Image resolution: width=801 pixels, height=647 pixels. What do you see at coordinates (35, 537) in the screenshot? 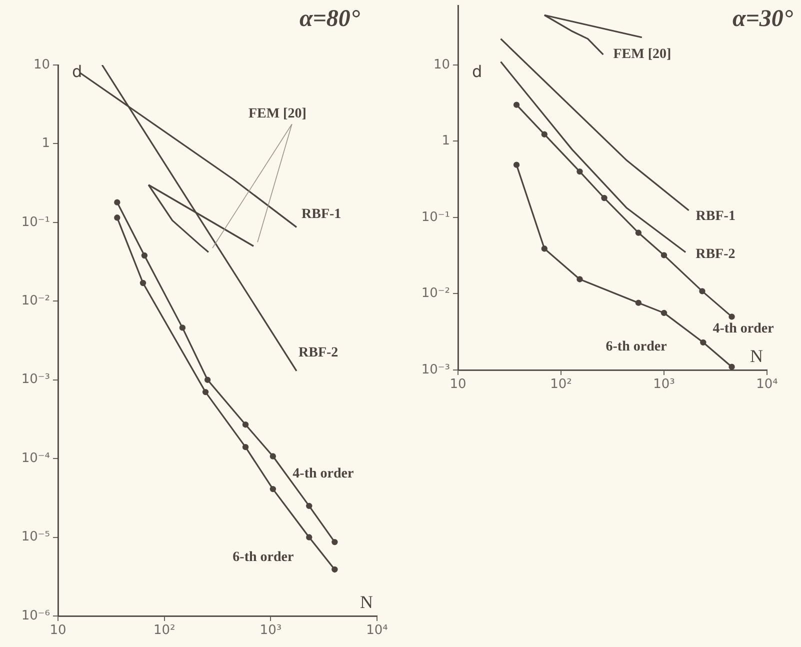
I see `y-tick-label: 10⁻⁵` at bounding box center [35, 537].